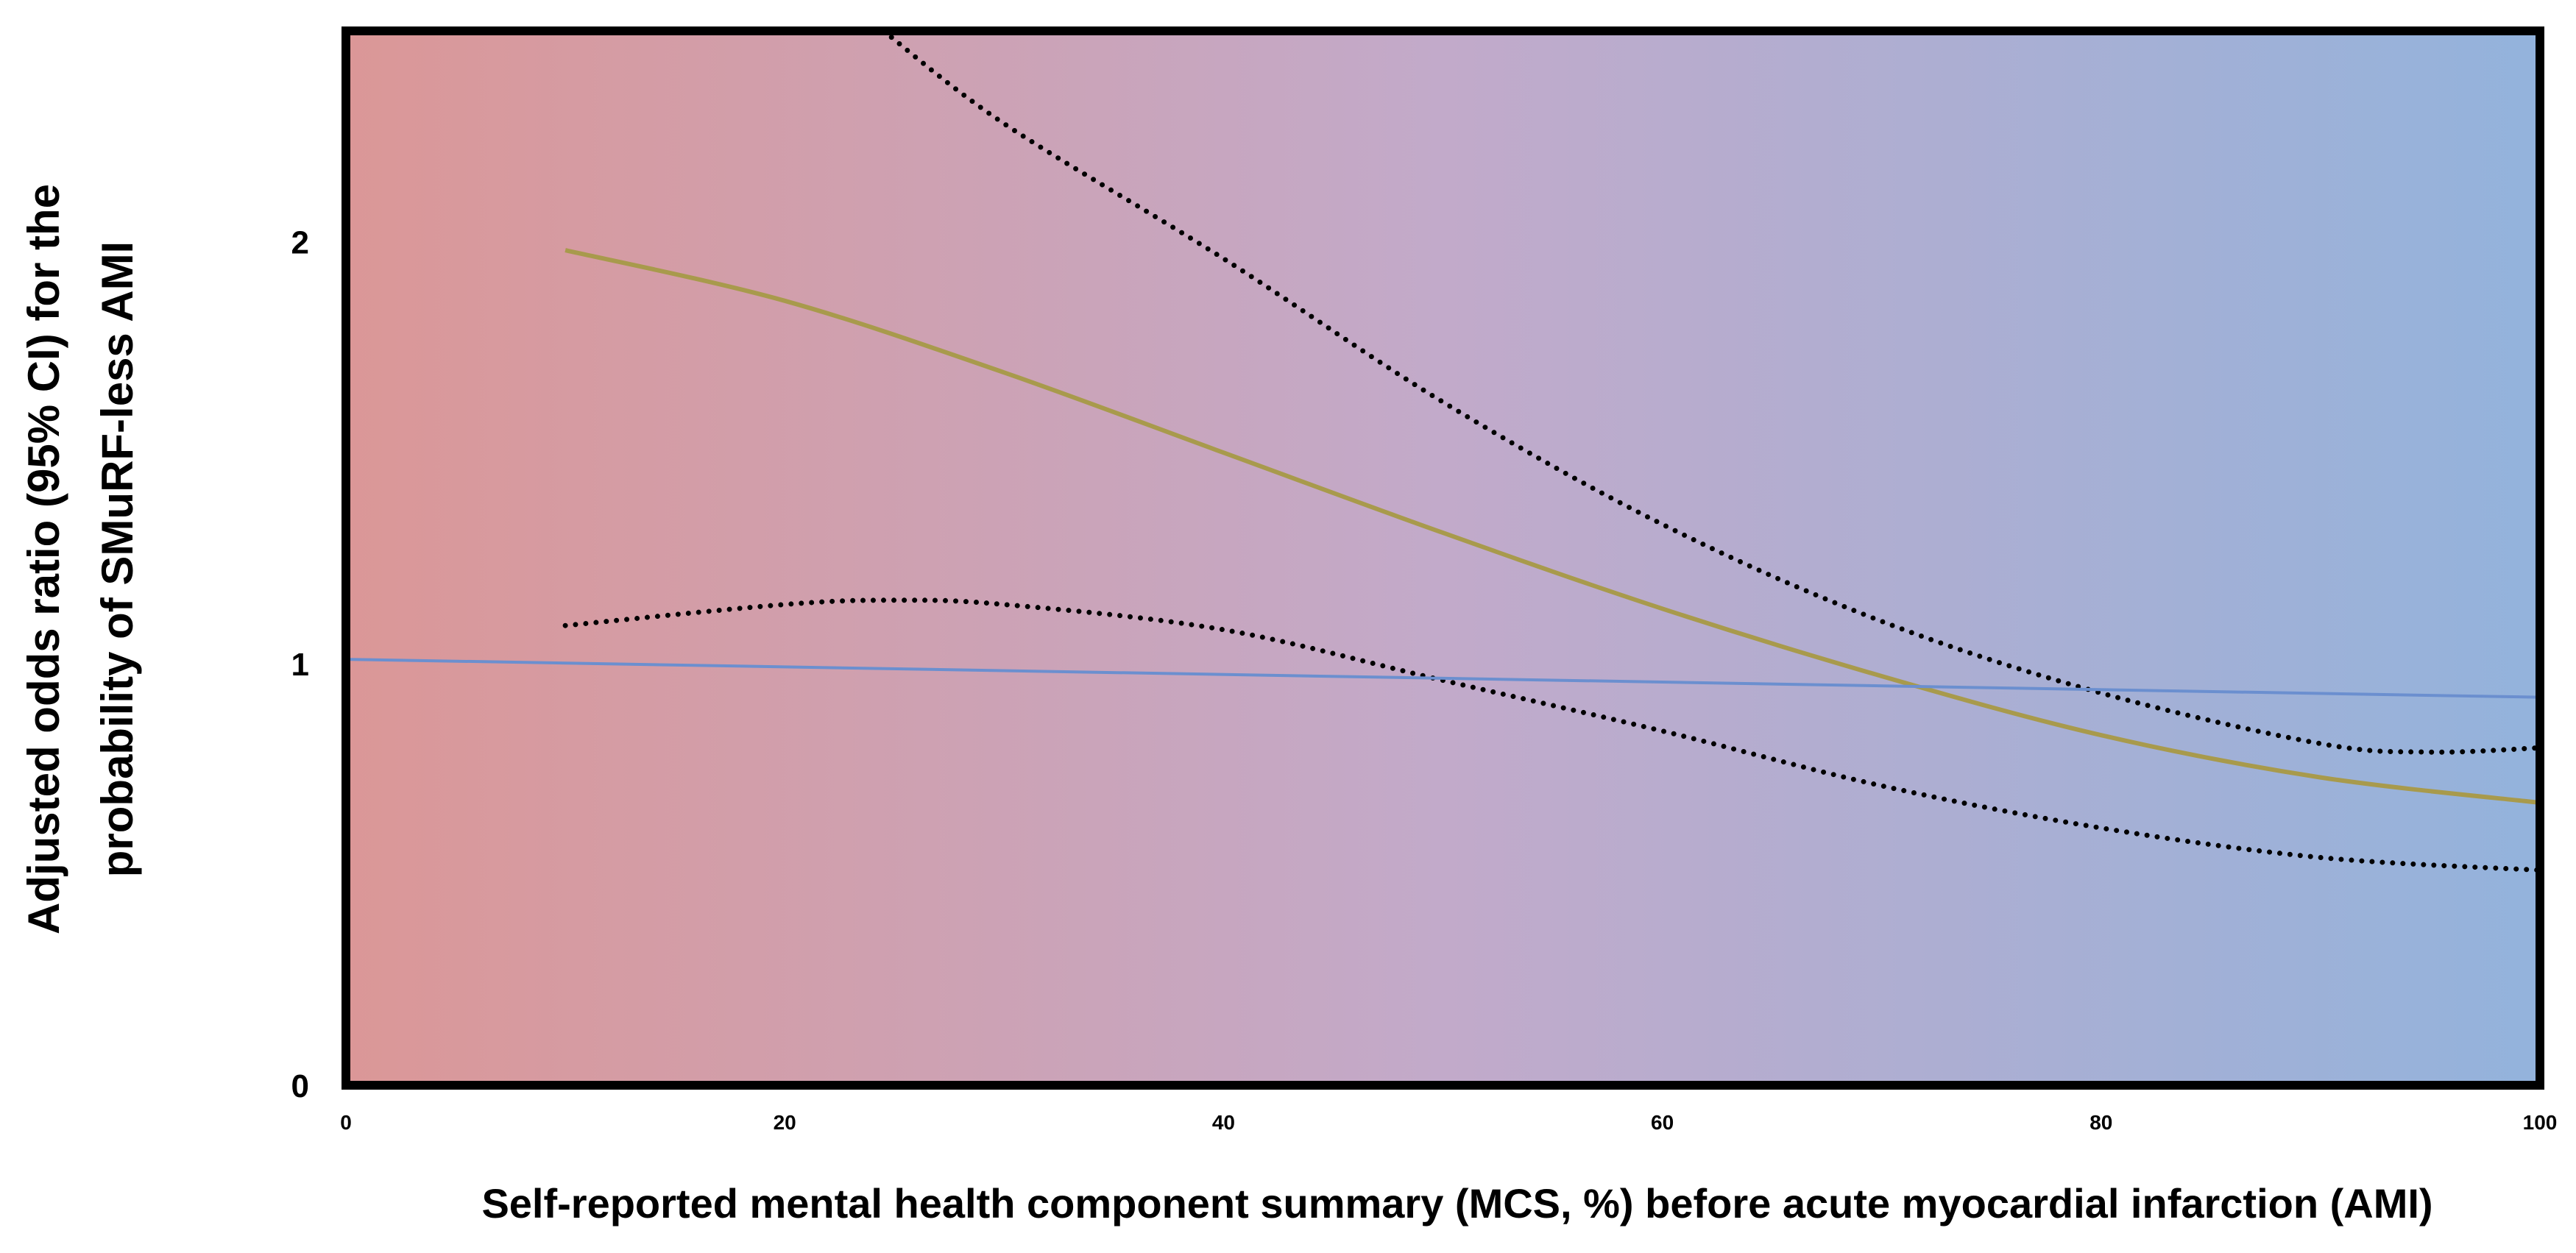 The image size is (2576, 1253). Describe the element at coordinates (300, 243) in the screenshot. I see `y-tick-label: 2` at that location.